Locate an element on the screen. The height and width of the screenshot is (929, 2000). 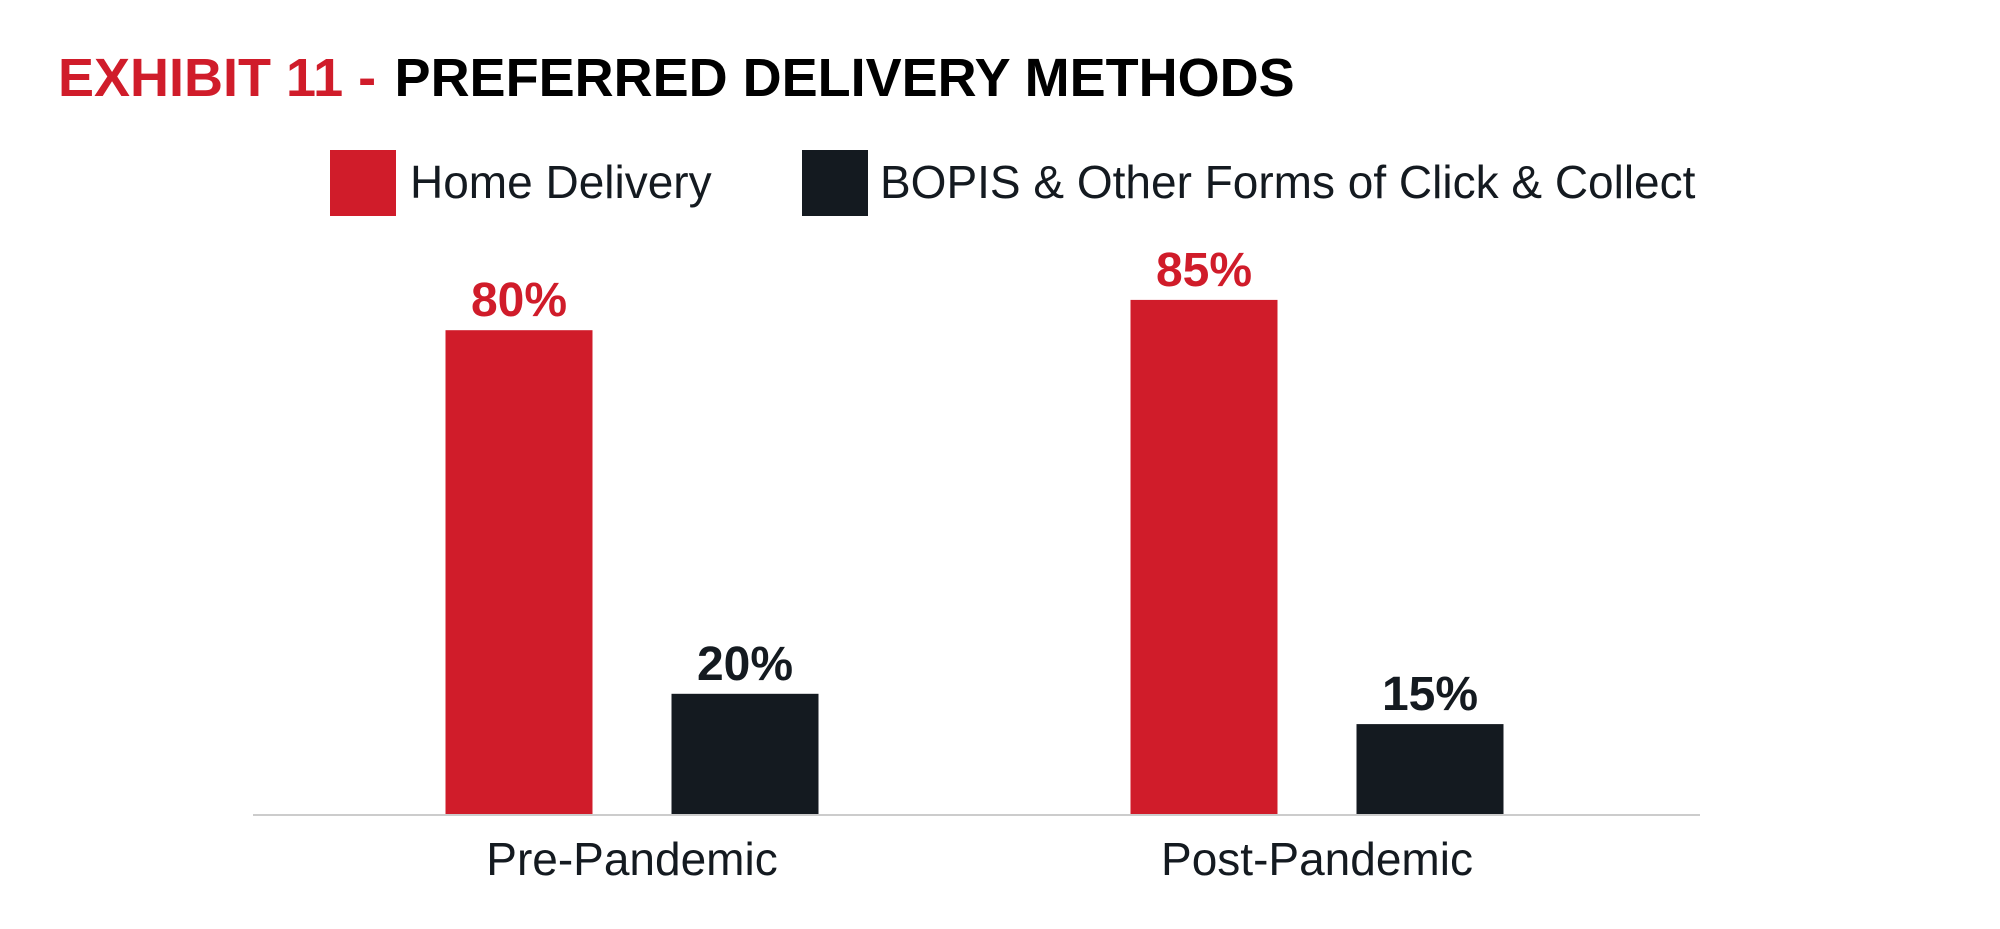
bar-bopis-post-pandemic is located at coordinates (1430, 769).